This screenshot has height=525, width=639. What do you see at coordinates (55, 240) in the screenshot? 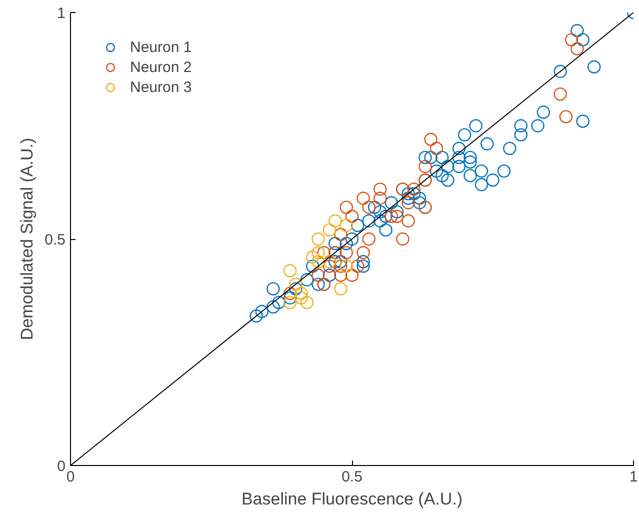
I see `y-tick-label: 0.5` at bounding box center [55, 240].